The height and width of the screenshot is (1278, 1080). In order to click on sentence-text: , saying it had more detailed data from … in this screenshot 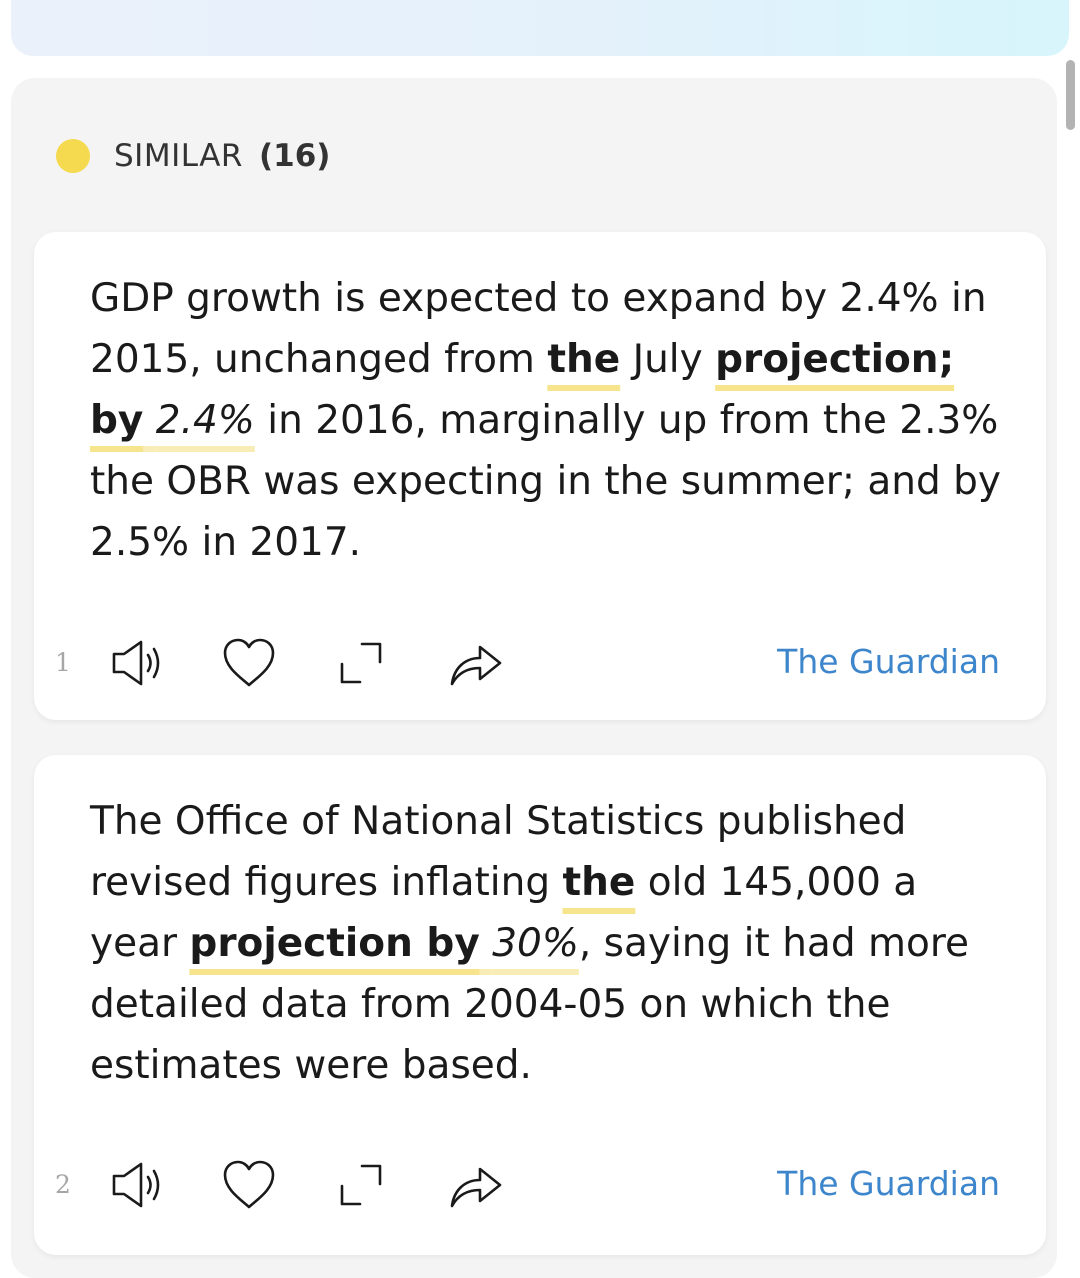, I will do `click(529, 1004)`.